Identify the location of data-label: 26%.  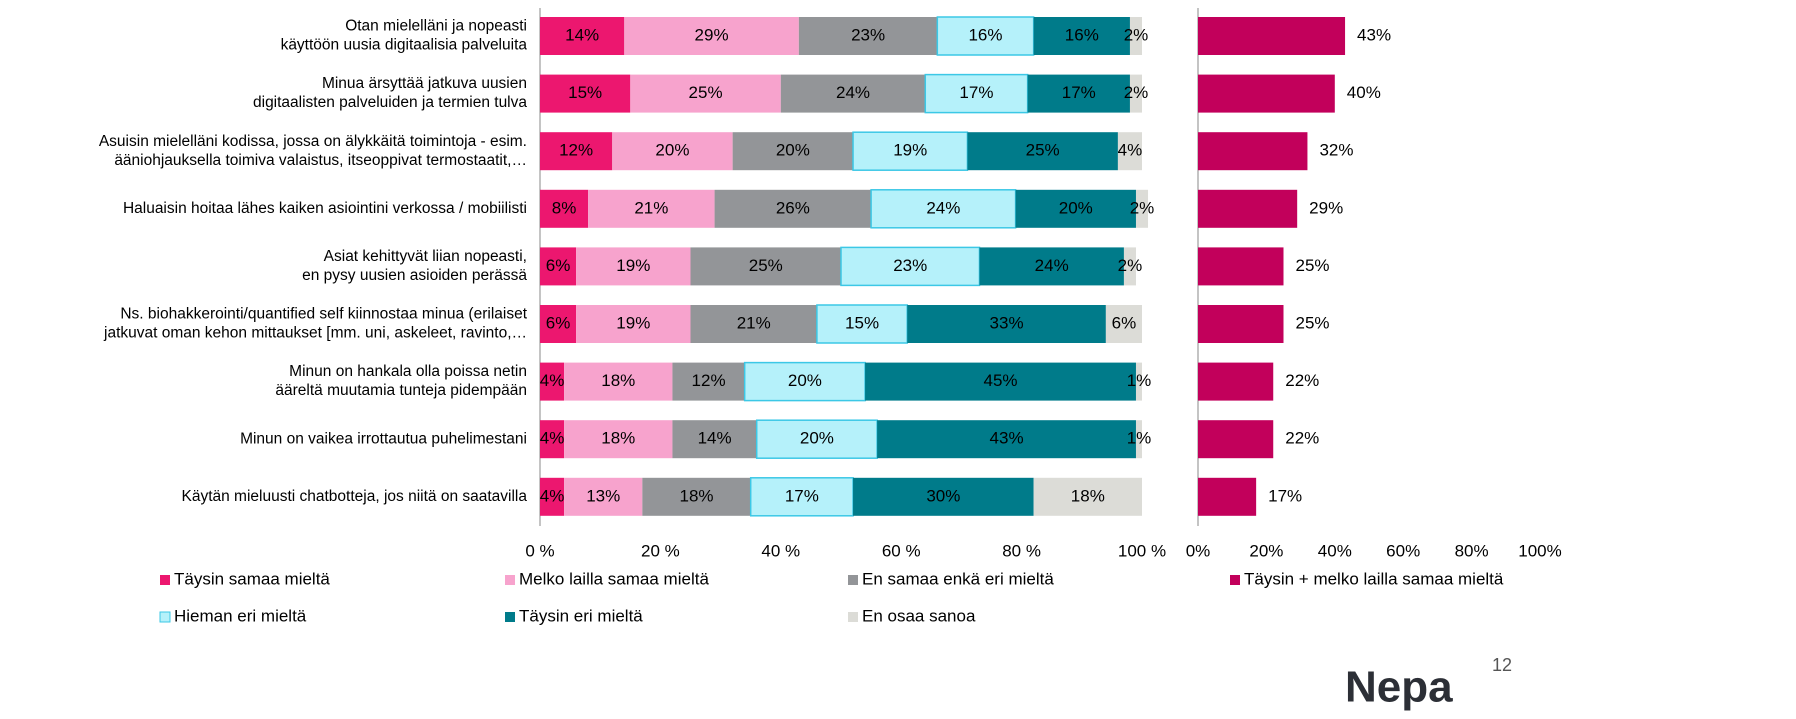
(793, 207).